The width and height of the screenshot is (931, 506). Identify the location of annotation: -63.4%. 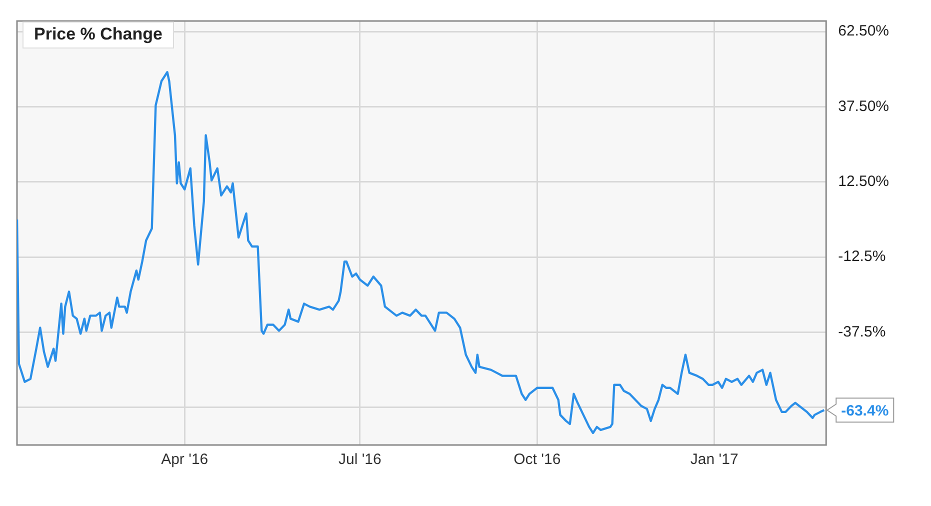
(865, 411).